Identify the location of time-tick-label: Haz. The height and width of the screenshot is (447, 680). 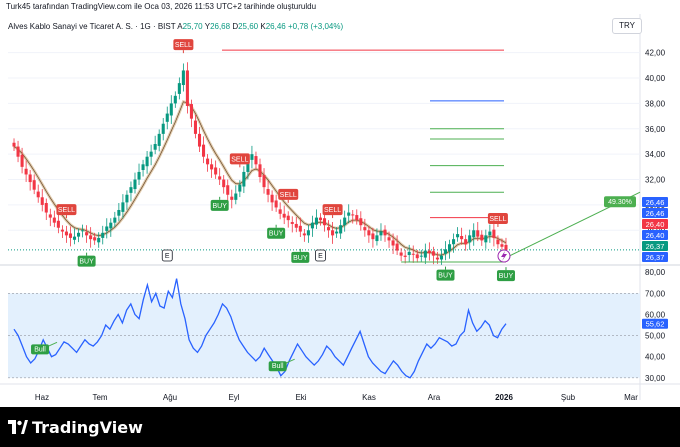
(42, 397).